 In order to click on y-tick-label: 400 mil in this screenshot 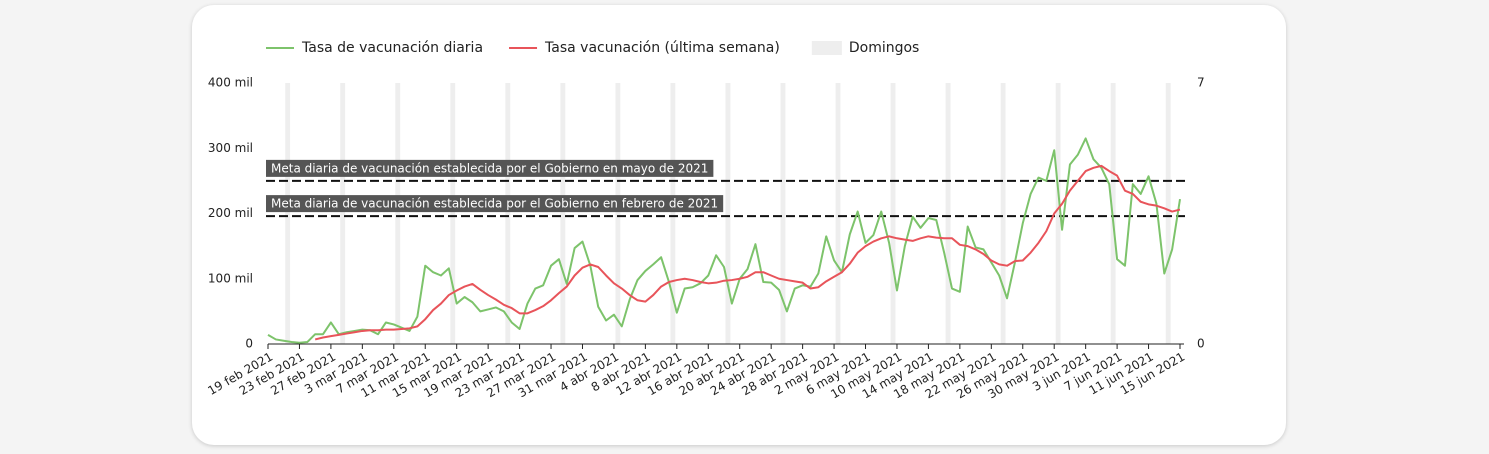, I will do `click(230, 83)`.